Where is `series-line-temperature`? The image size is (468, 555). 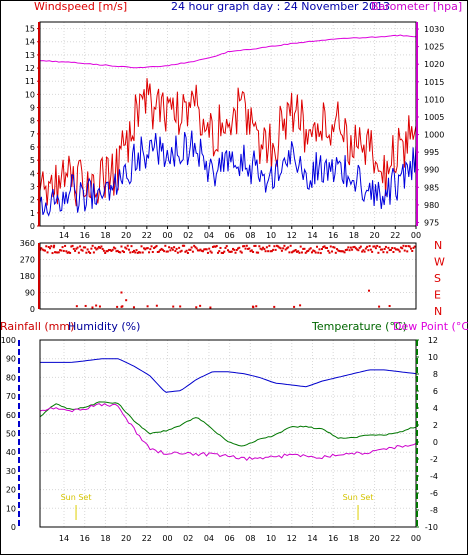 series-line-temperature is located at coordinates (228, 424).